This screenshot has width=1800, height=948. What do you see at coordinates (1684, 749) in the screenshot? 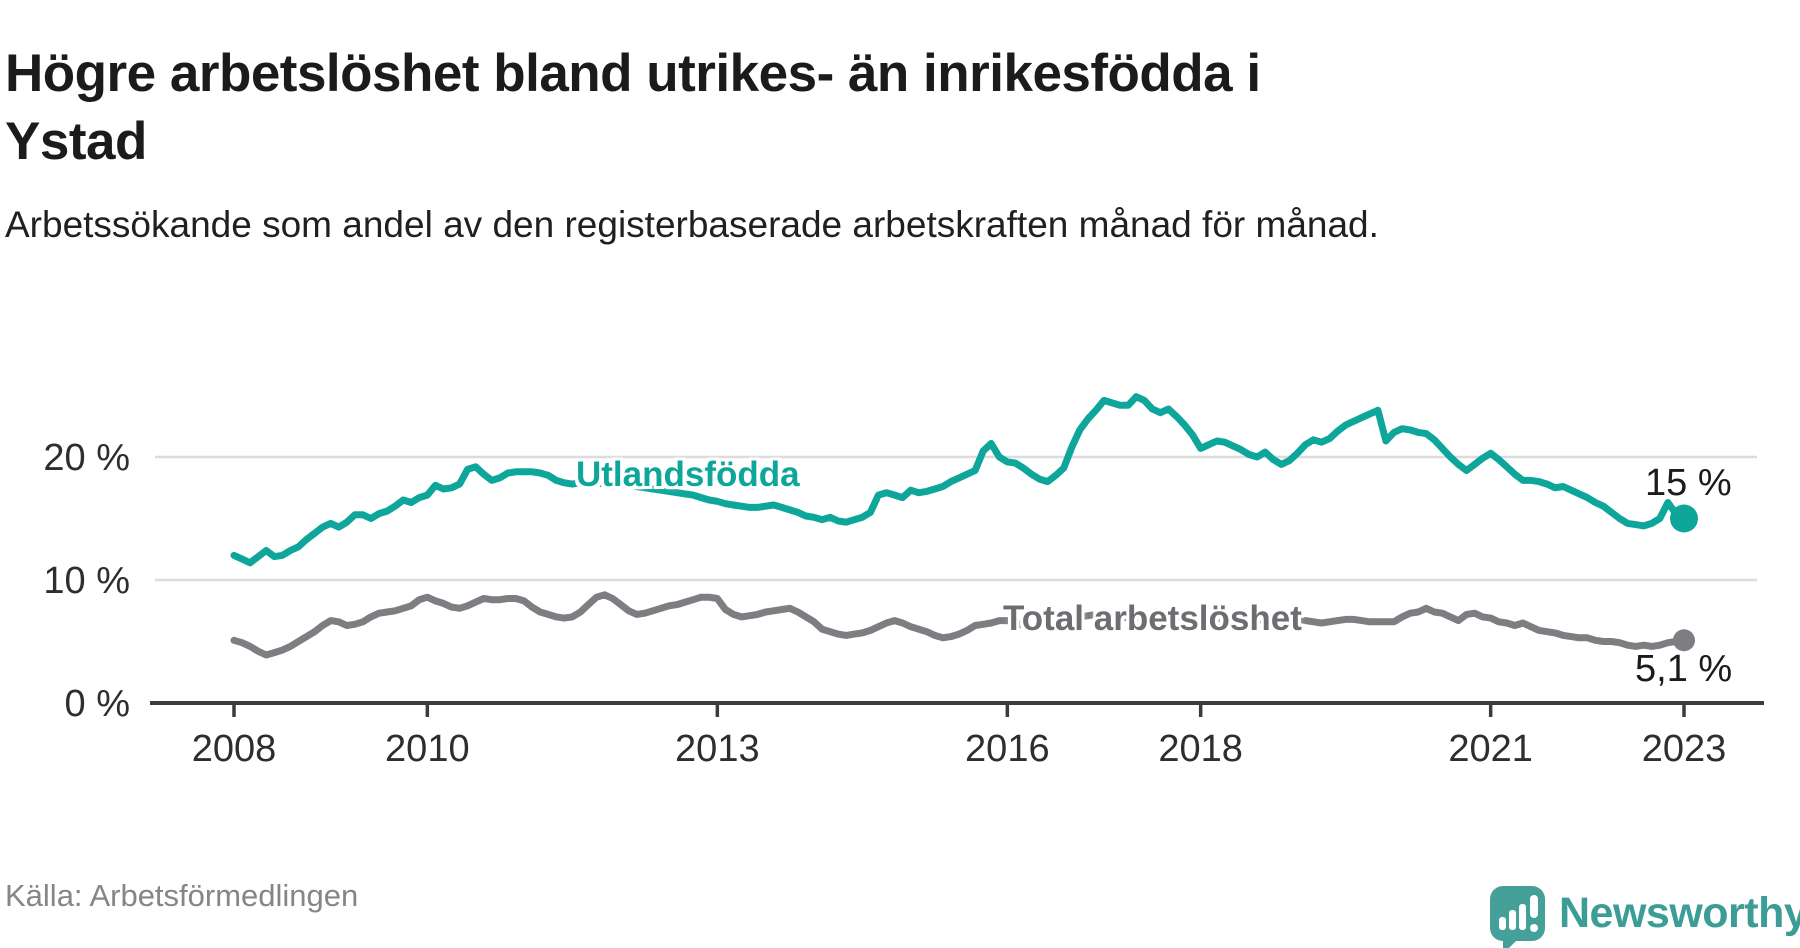
I see `x-tick-label: 2023` at bounding box center [1684, 749].